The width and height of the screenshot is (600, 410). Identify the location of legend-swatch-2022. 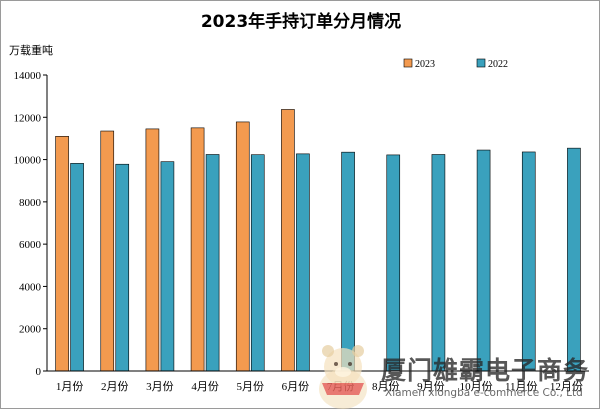
(481, 63).